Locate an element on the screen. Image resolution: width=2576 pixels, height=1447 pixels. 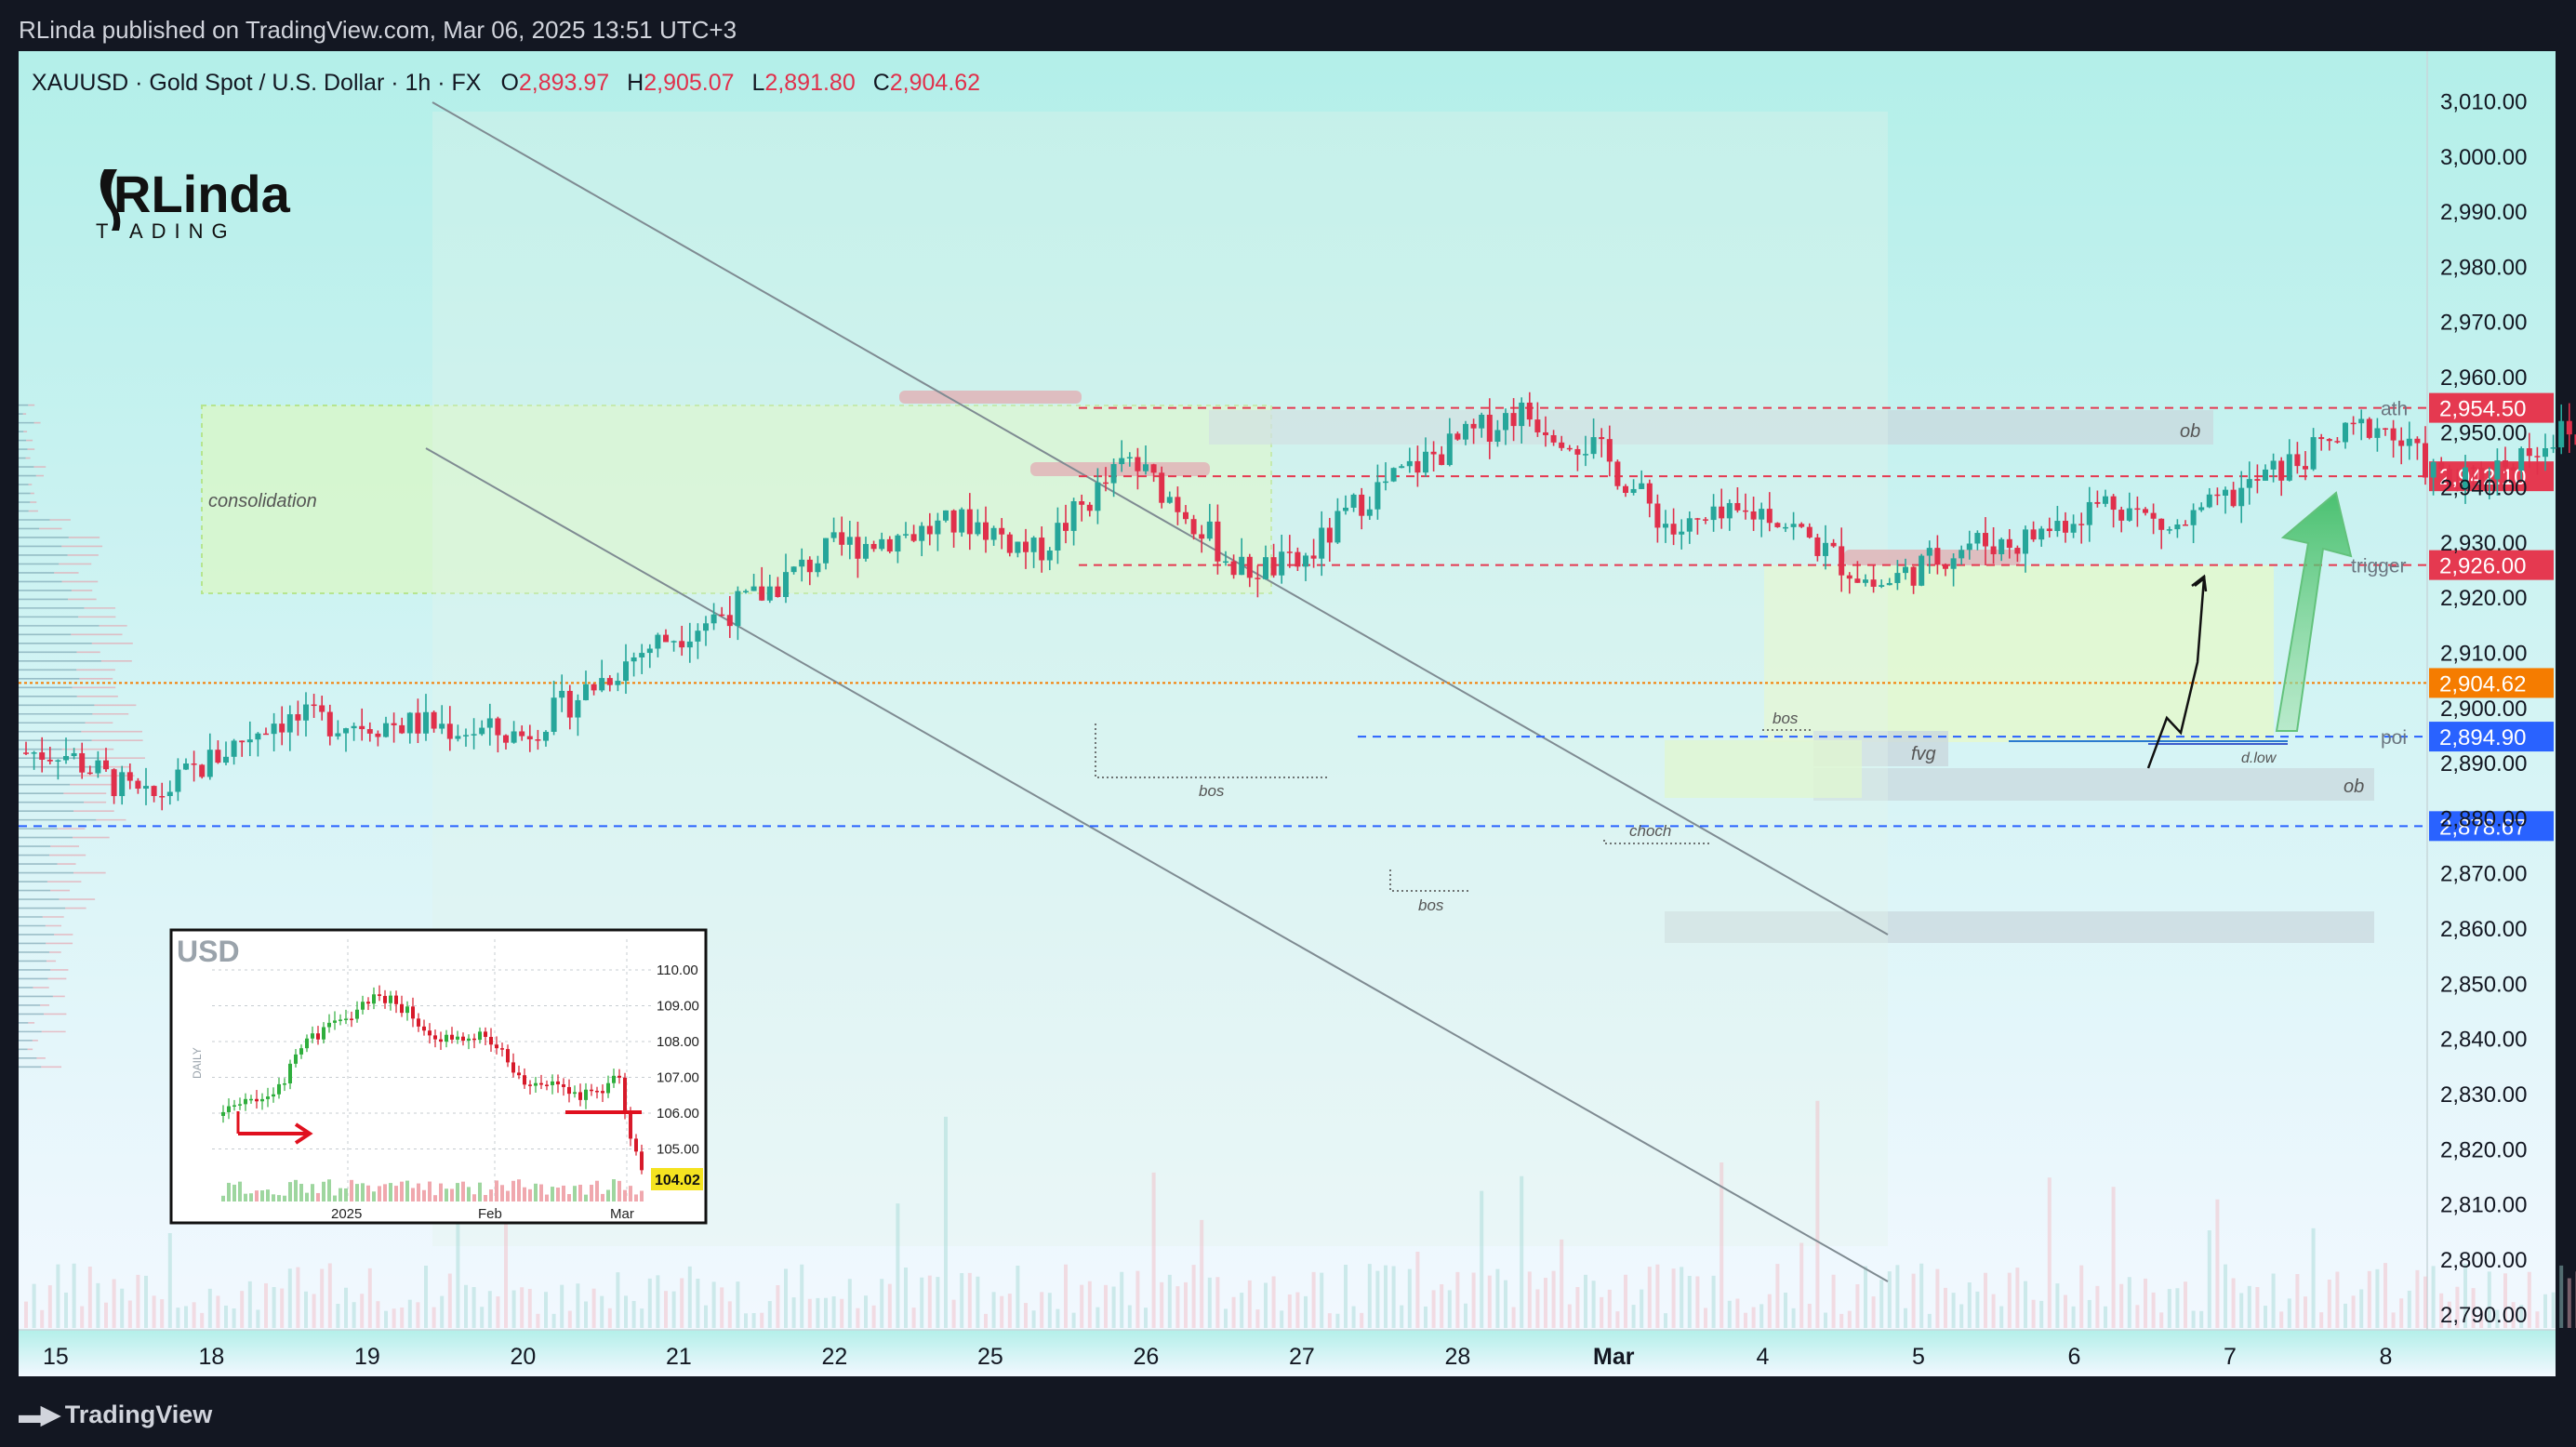
price-tick-label: 3,010.00 is located at coordinates (2483, 101).